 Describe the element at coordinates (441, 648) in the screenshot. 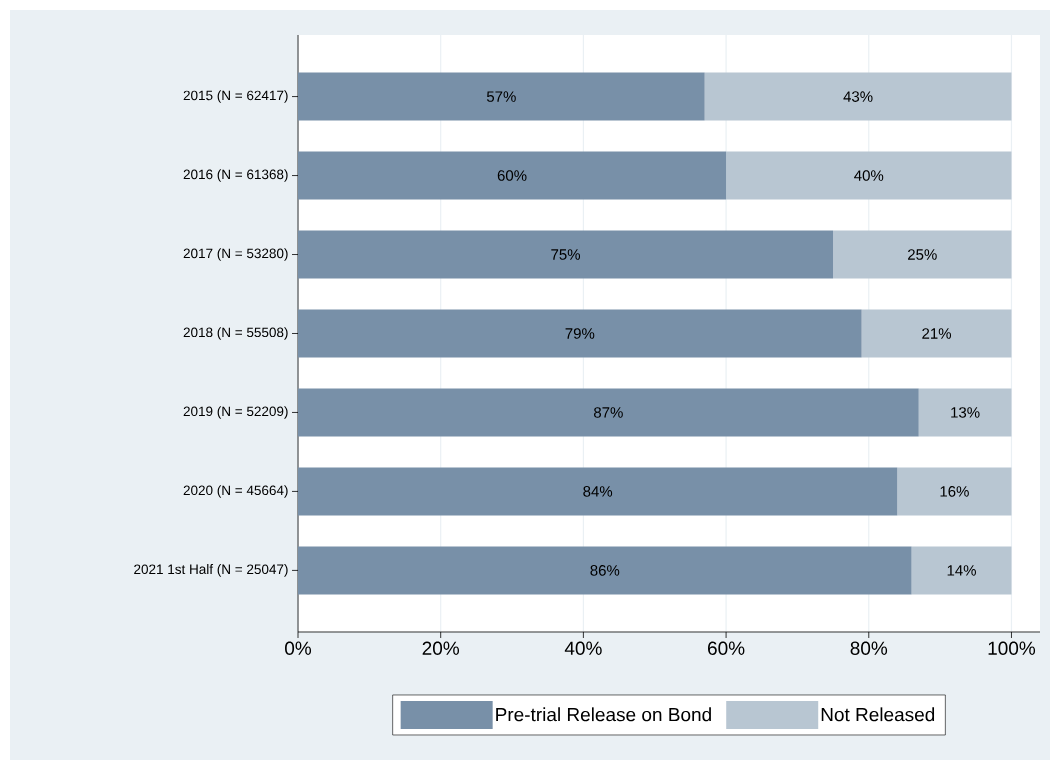

I see `x-tick-label: 20%` at that location.